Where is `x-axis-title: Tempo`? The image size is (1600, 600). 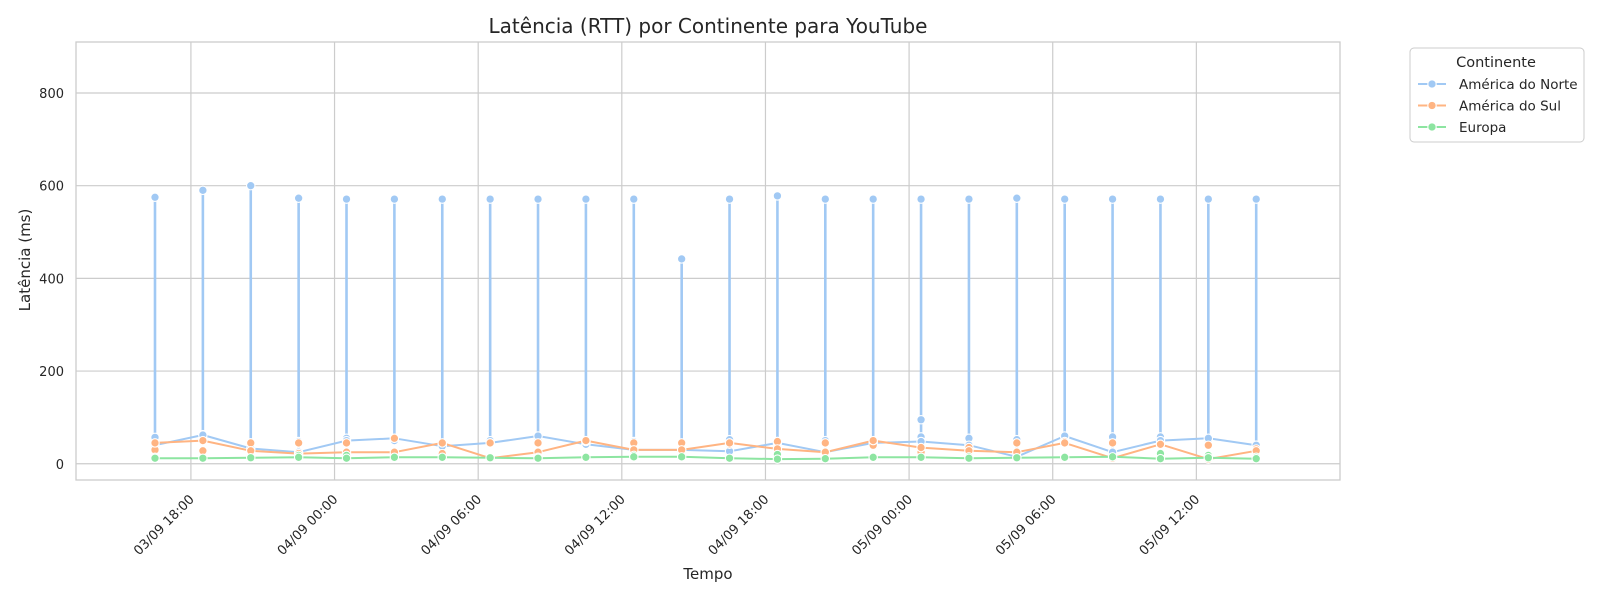 x-axis-title: Tempo is located at coordinates (707, 574).